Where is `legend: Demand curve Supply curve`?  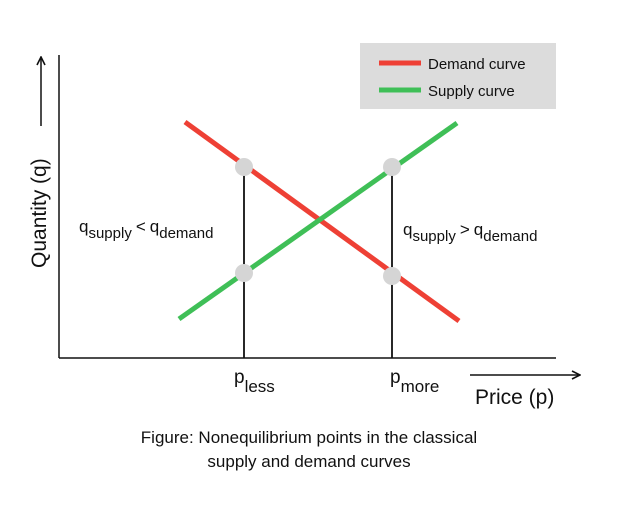
legend: Demand curve Supply curve is located at coordinates (458, 76).